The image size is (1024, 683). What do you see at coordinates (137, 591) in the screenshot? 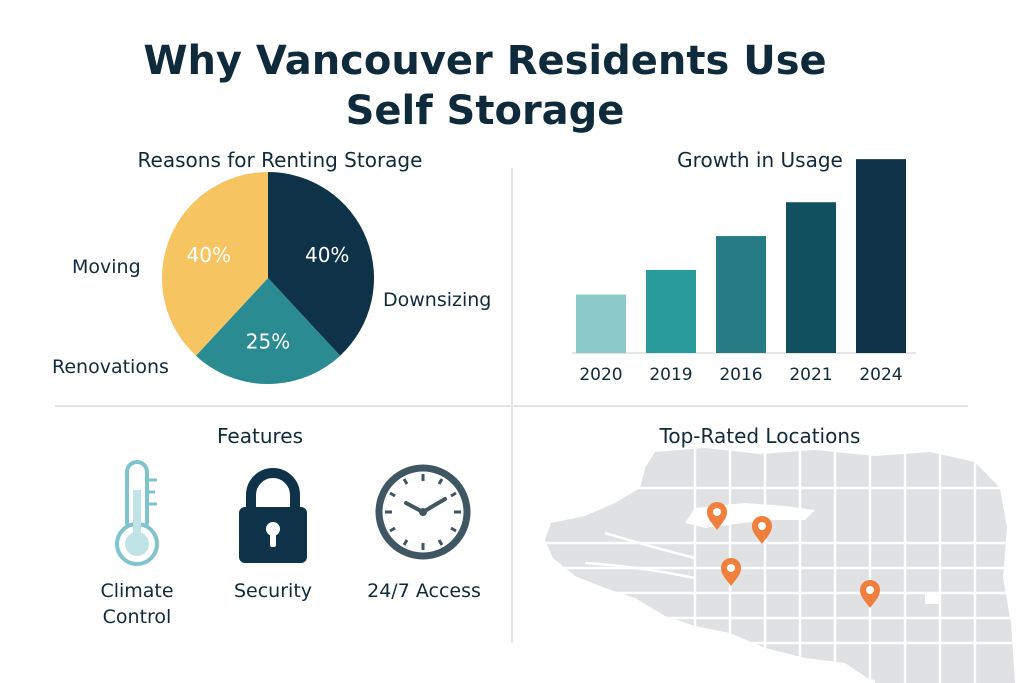
I see `feature-label-line-1: Climate` at bounding box center [137, 591].